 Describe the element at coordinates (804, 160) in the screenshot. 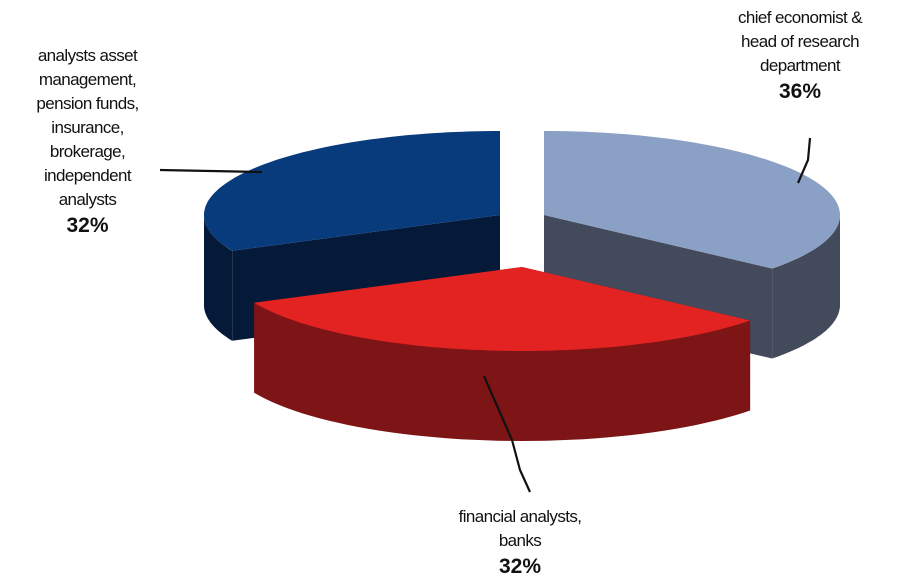

I see `leader-line-chief-economist` at that location.